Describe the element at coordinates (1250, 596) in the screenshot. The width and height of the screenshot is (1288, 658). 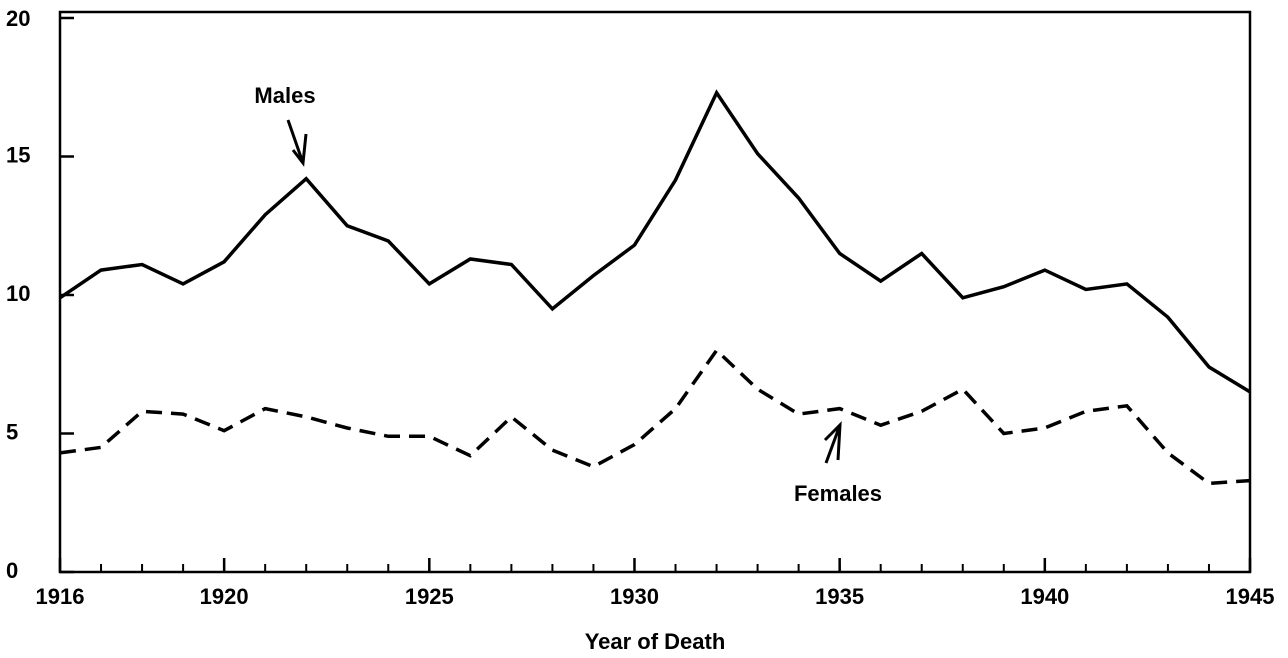
I see `x-tick-label: 1945` at that location.